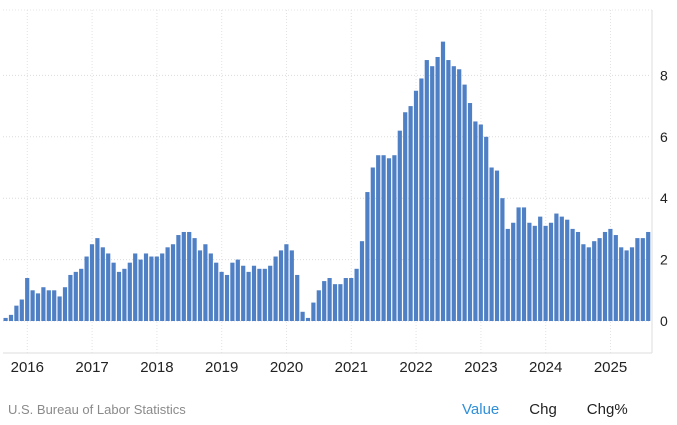  What do you see at coordinates (664, 137) in the screenshot?
I see `y-tick-label: 6` at bounding box center [664, 137].